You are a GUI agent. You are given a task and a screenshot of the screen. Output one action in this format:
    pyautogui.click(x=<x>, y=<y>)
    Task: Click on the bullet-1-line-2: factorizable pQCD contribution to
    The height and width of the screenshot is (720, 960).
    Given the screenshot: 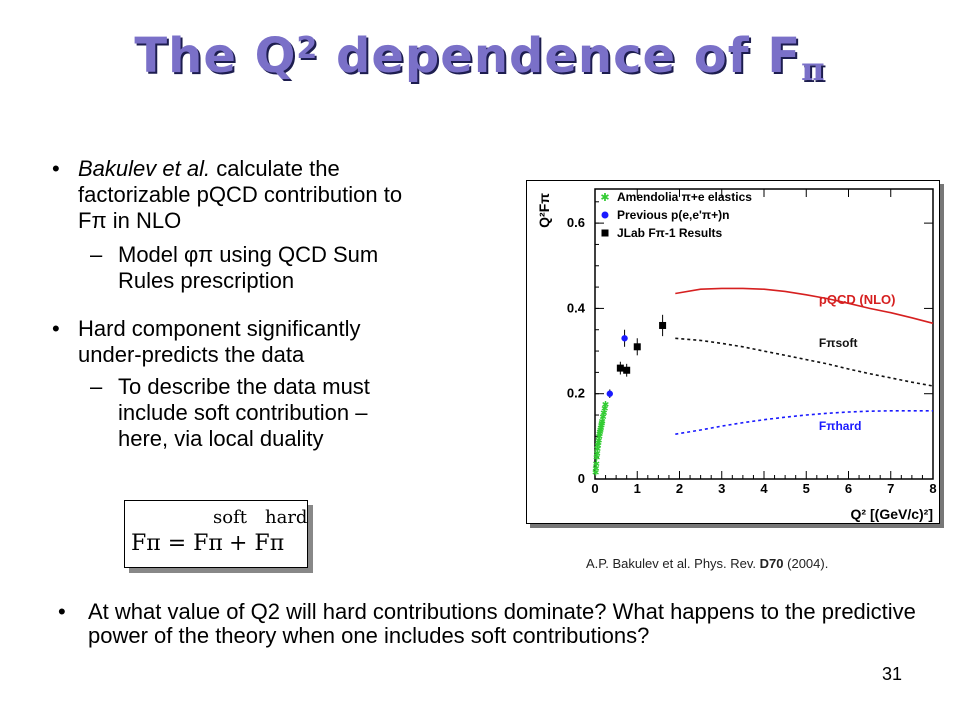 What is the action you would take?
    pyautogui.click(x=240, y=194)
    